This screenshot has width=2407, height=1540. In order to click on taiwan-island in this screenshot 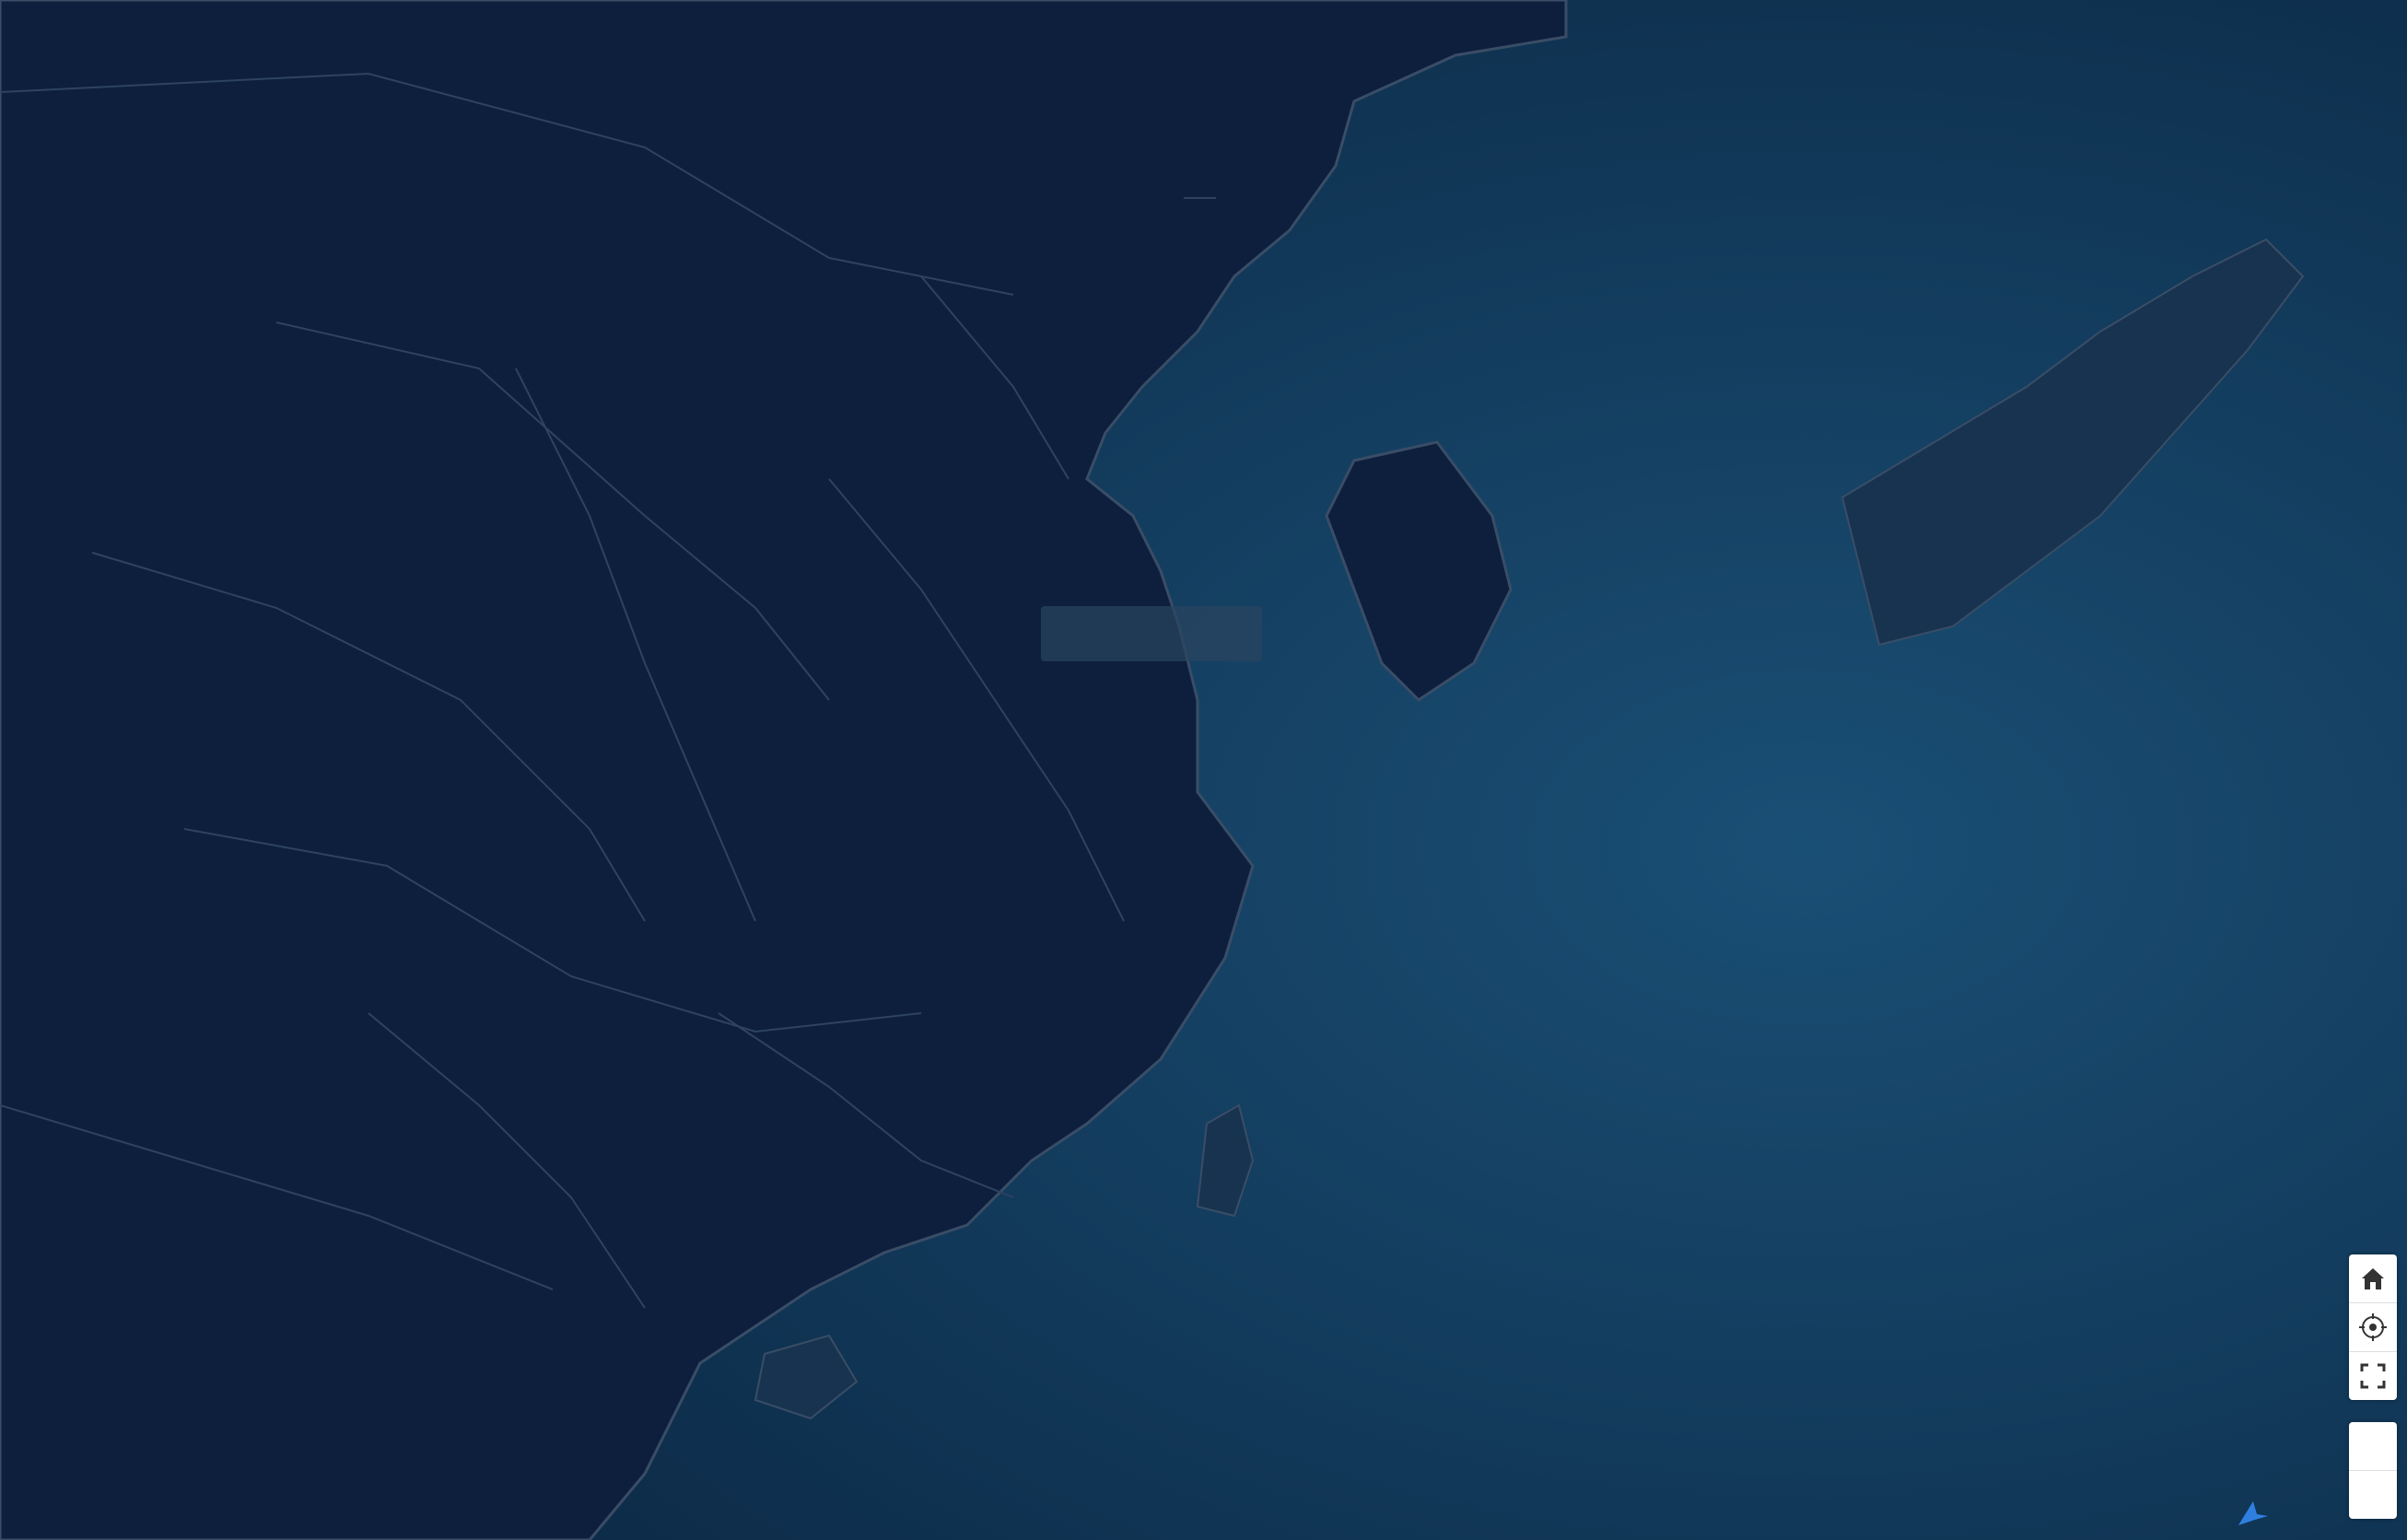, I will do `click(1225, 1160)`.